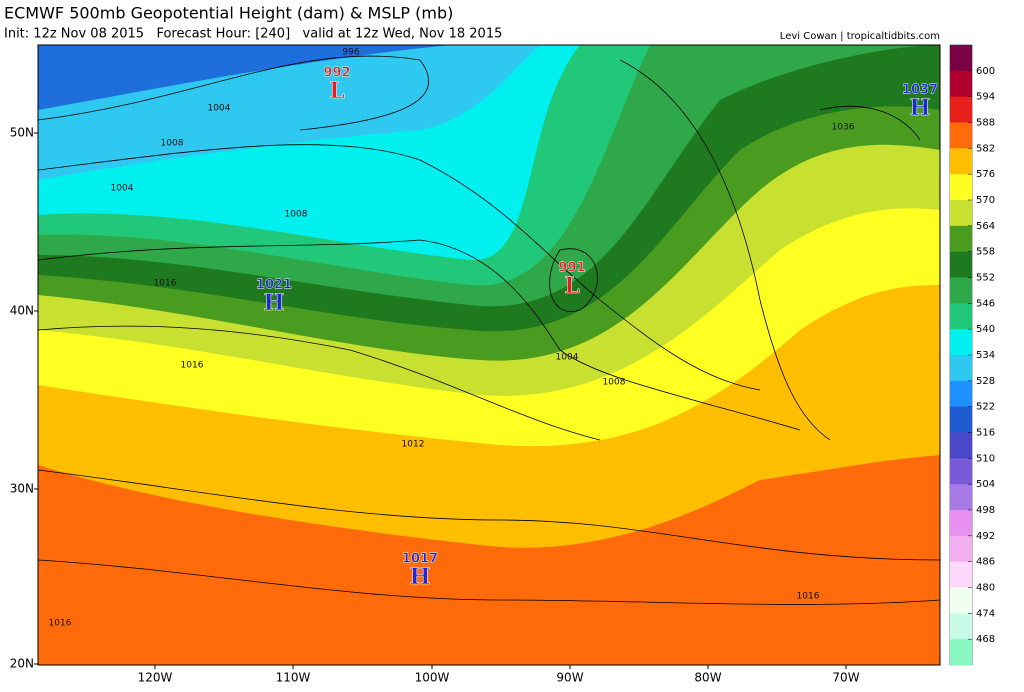 The height and width of the screenshot is (692, 1024). Describe the element at coordinates (350, 53) in the screenshot. I see `isobar-label: 996` at that location.